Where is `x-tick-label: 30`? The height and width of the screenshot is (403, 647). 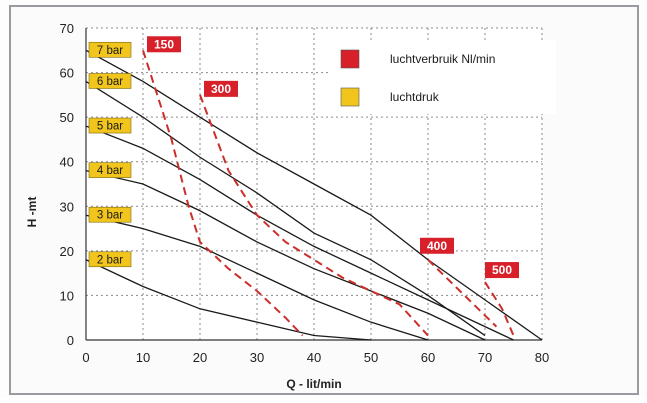
x-tick-label: 30 is located at coordinates (257, 357).